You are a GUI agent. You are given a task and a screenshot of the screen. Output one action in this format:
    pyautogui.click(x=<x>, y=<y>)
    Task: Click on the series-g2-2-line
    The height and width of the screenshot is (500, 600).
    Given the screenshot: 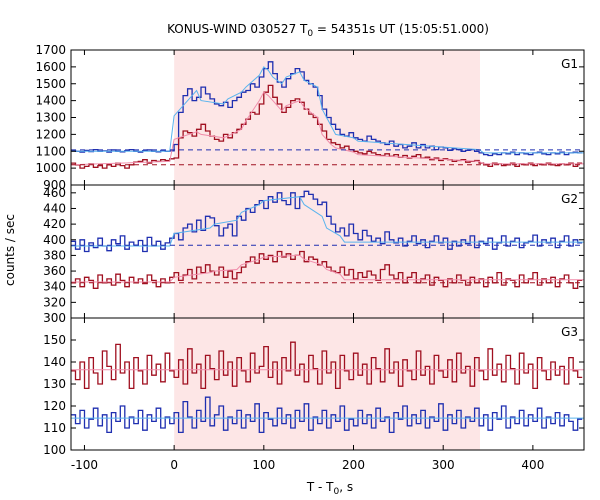 What is the action you would take?
    pyautogui.click(x=327, y=221)
    